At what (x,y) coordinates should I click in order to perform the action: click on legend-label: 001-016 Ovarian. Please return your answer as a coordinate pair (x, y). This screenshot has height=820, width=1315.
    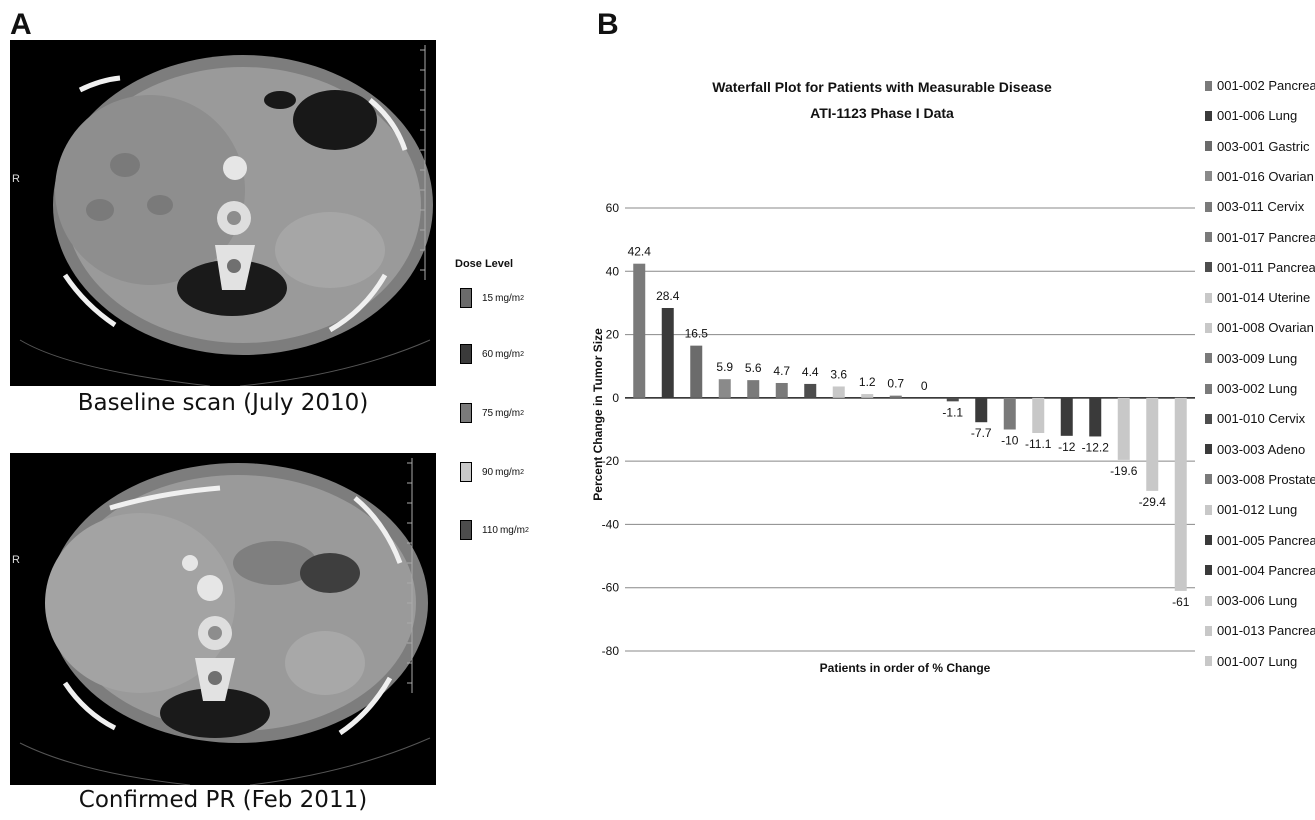
    Looking at the image, I should click on (1265, 176).